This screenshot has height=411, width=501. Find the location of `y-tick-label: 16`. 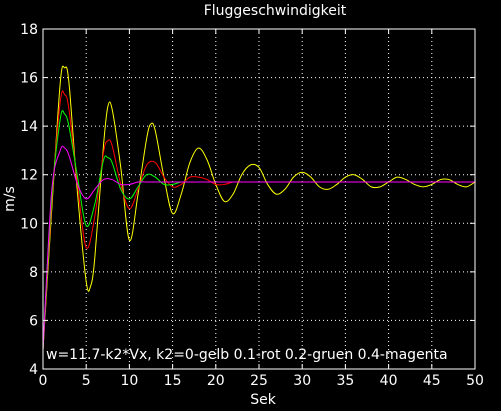

y-tick-label: 16 is located at coordinates (29, 79).